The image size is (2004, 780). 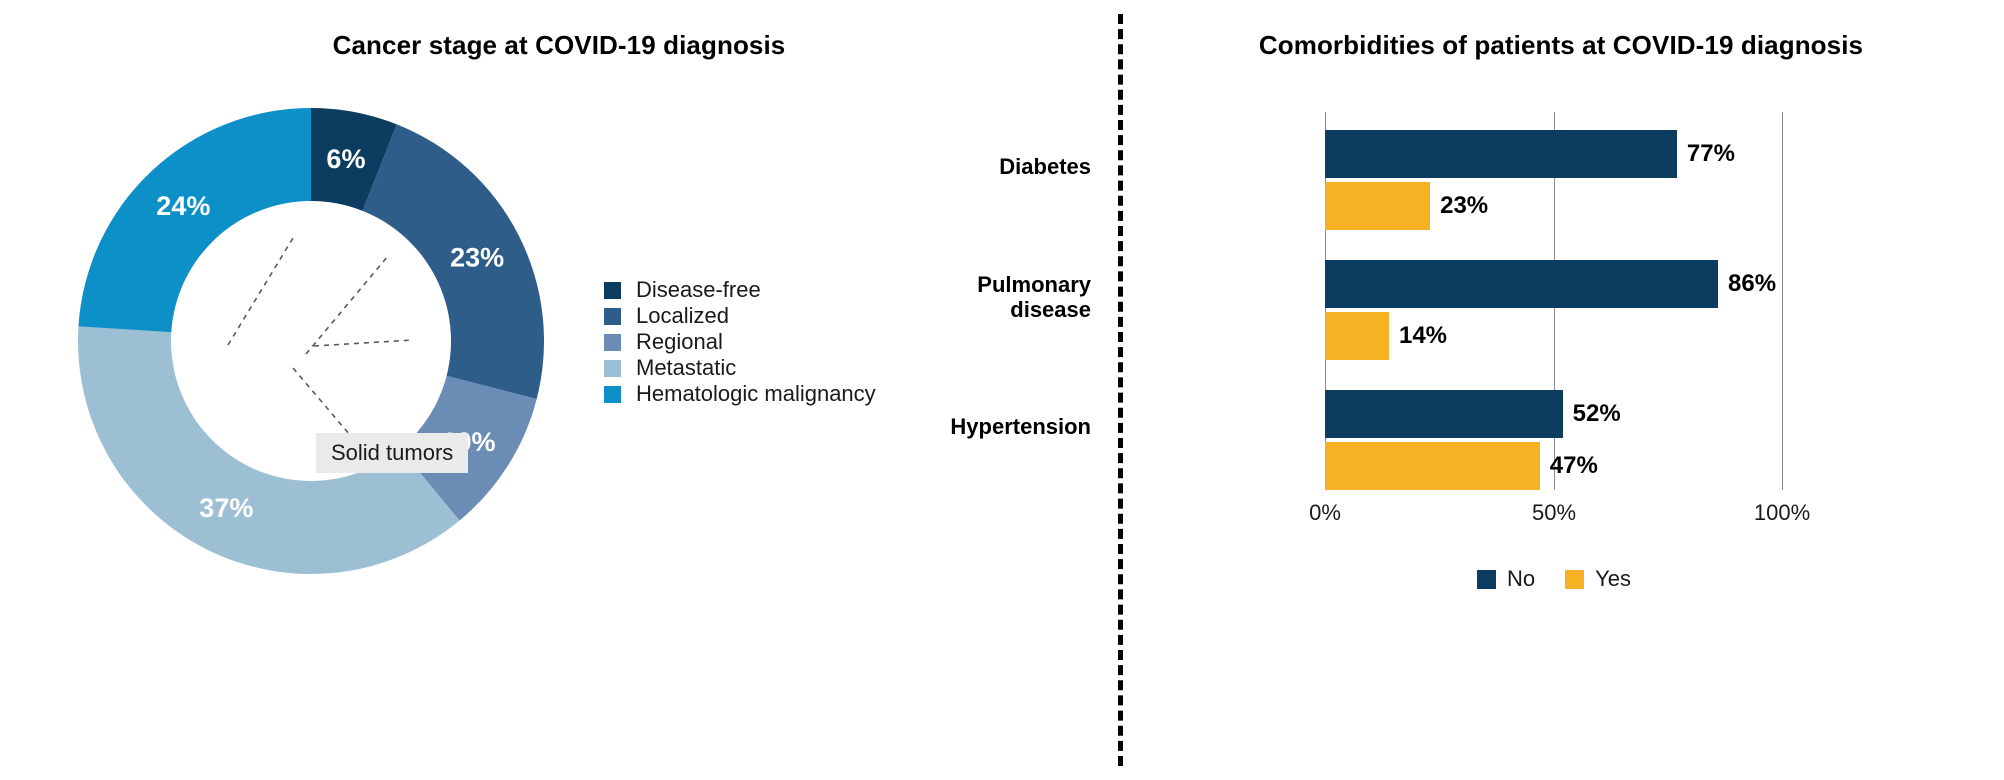 I want to click on legend-item-regional: Regional, so click(x=740, y=341).